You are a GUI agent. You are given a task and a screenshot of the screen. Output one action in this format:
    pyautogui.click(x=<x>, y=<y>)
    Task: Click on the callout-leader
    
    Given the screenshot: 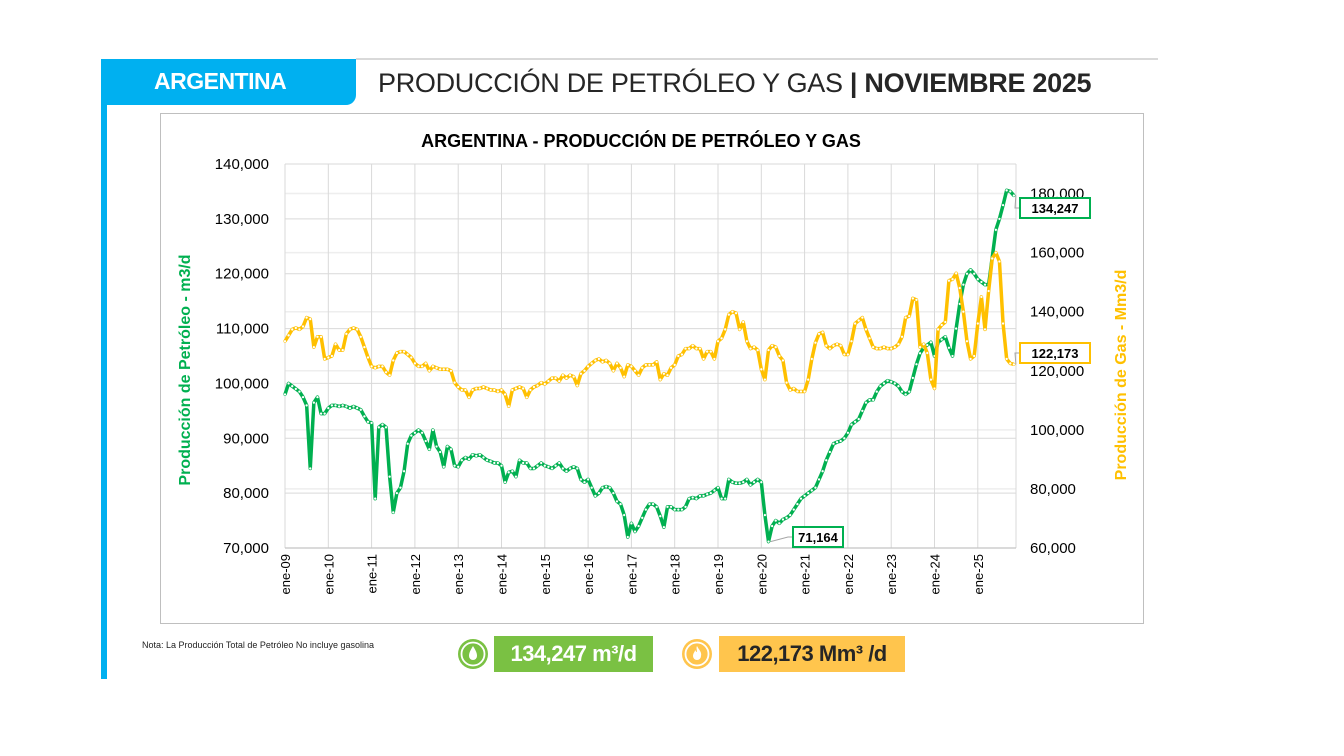 What is the action you would take?
    pyautogui.click(x=781, y=539)
    